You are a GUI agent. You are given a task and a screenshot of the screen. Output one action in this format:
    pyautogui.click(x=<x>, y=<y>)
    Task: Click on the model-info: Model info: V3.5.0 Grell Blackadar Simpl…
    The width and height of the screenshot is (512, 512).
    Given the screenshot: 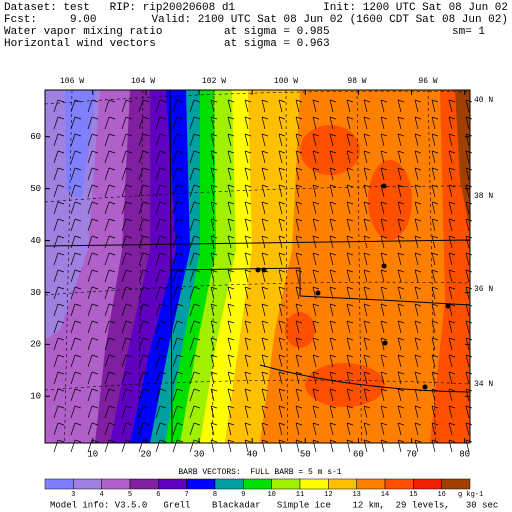 What is the action you would take?
    pyautogui.click(x=274, y=505)
    